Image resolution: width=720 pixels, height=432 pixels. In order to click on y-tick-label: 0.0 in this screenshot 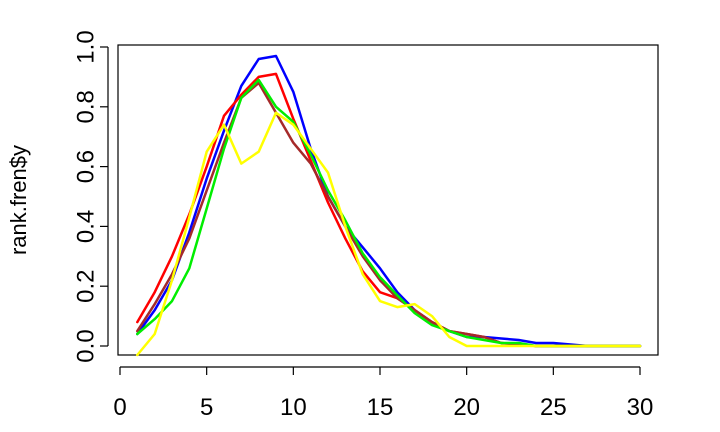, I will do `click(86, 345)`.